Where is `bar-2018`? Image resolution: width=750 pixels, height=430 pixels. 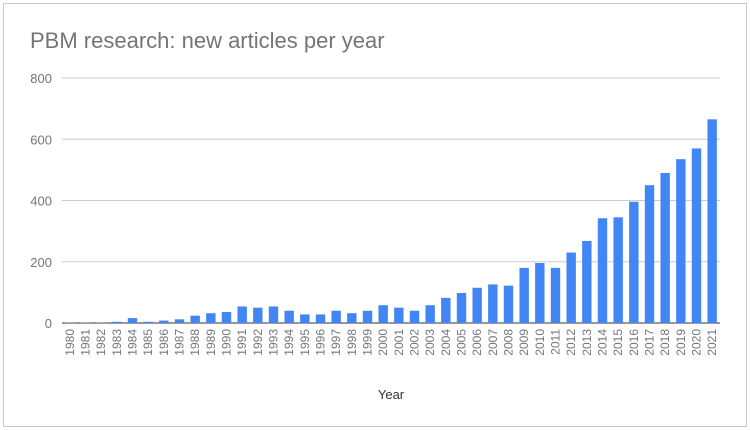
bar-2018 is located at coordinates (665, 247).